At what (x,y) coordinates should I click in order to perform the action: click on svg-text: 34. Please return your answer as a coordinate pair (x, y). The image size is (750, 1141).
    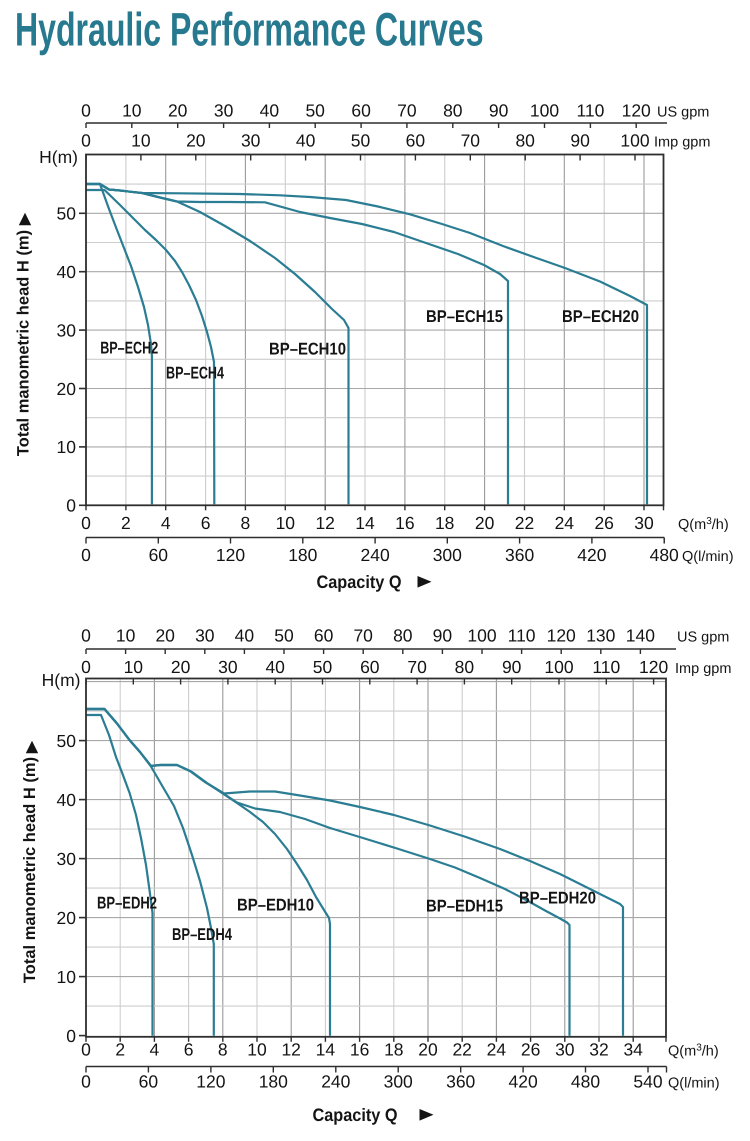
    Looking at the image, I should click on (633, 1050).